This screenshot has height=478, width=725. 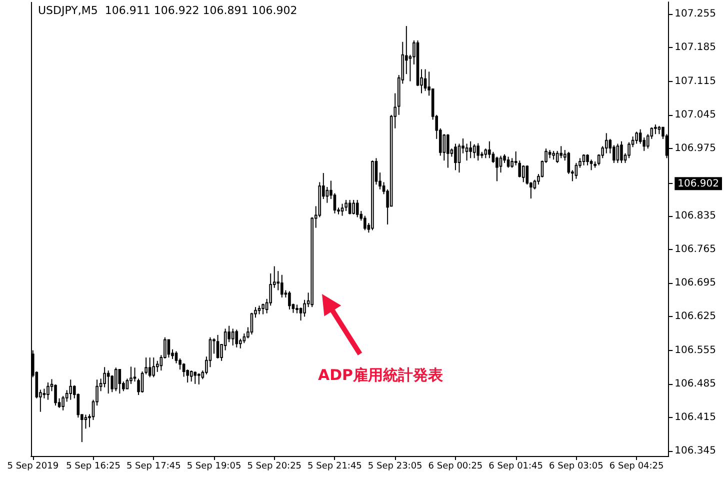 I want to click on x-tick-label: 6 Sep 01:45, so click(x=516, y=467).